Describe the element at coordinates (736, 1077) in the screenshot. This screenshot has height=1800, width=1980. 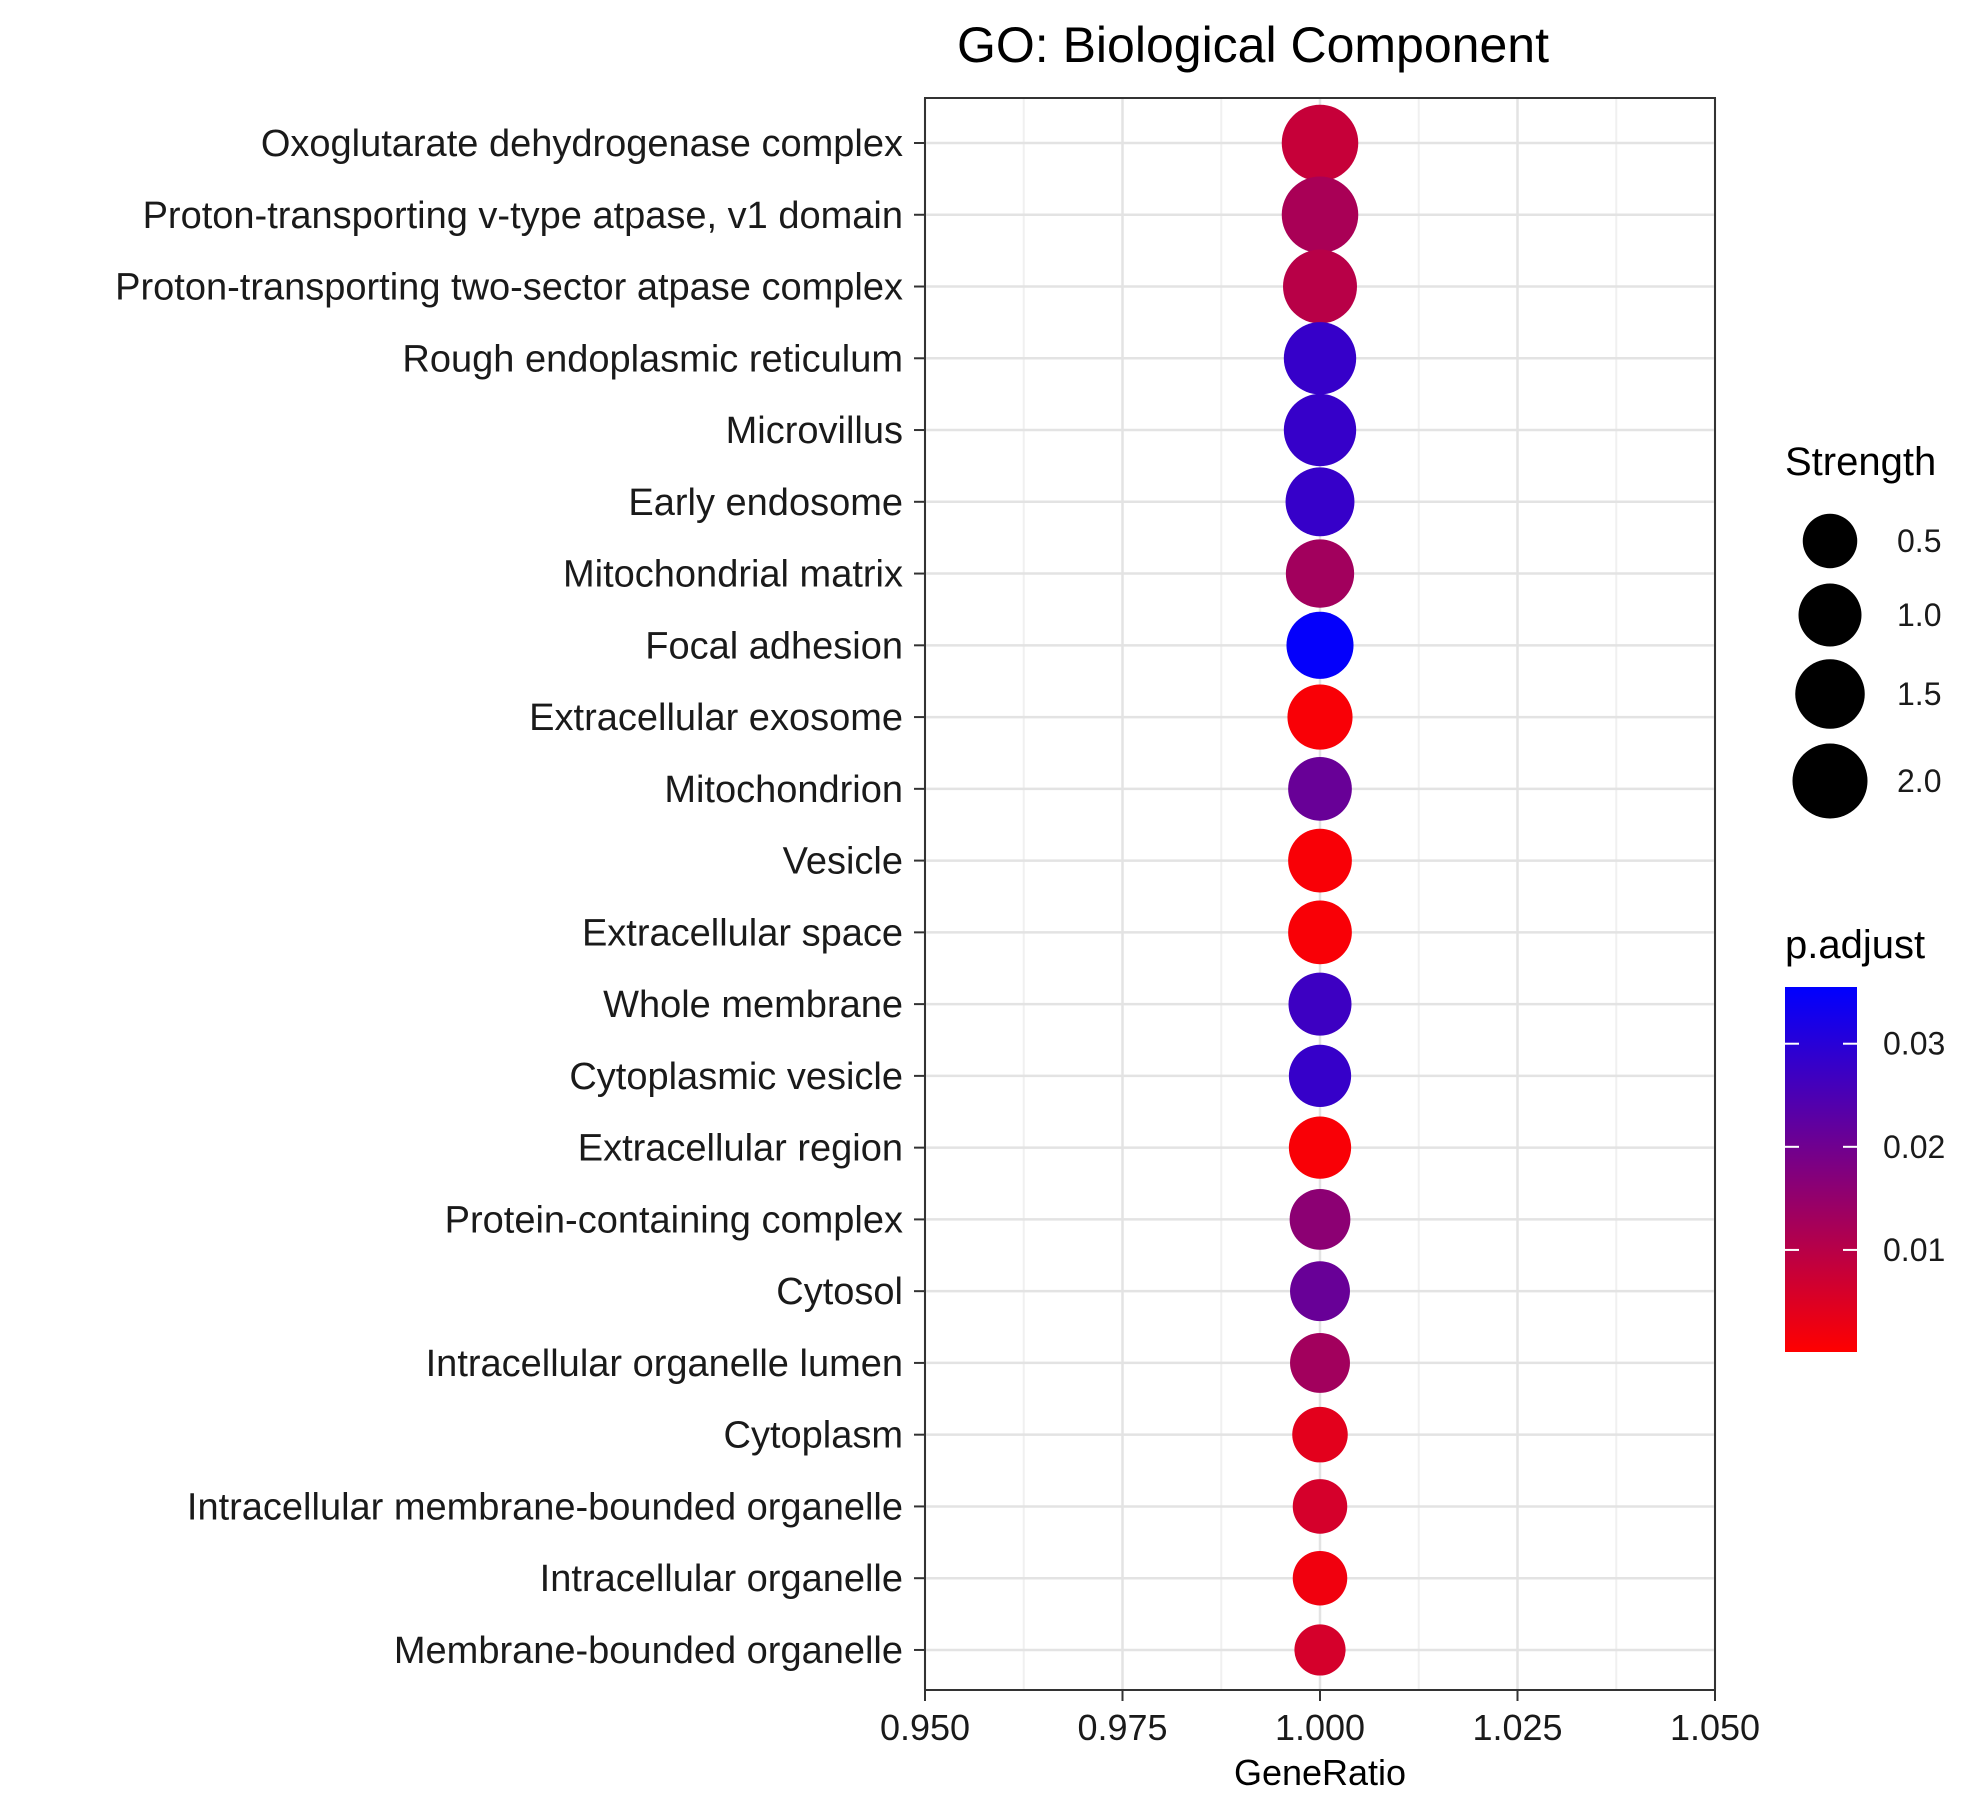
I see `y-tick-label: Cytoplasmic vesicle` at that location.